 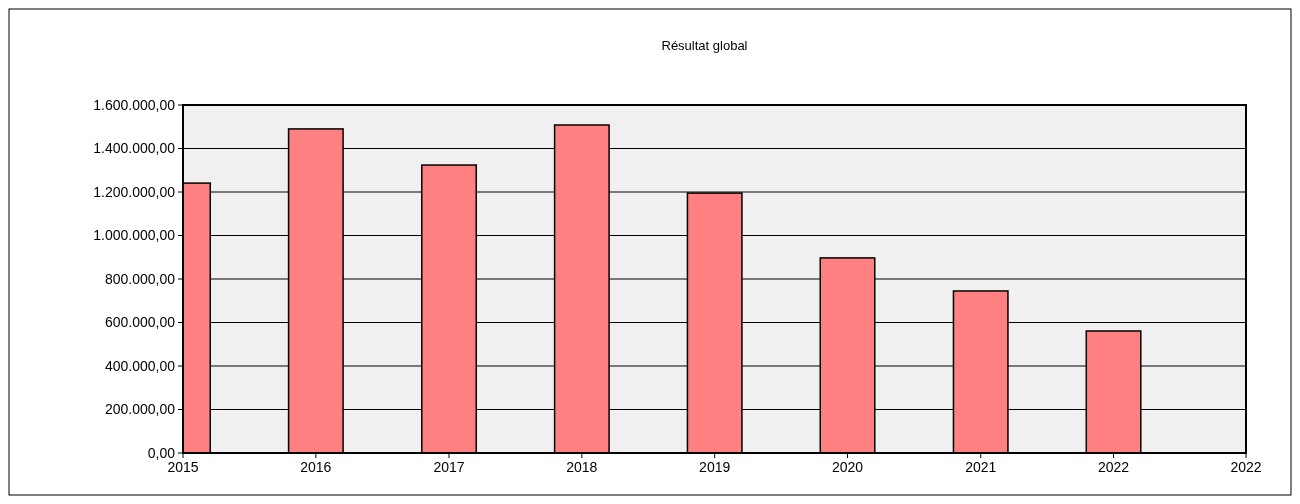 I want to click on x-tick-label: 2019, so click(x=715, y=467).